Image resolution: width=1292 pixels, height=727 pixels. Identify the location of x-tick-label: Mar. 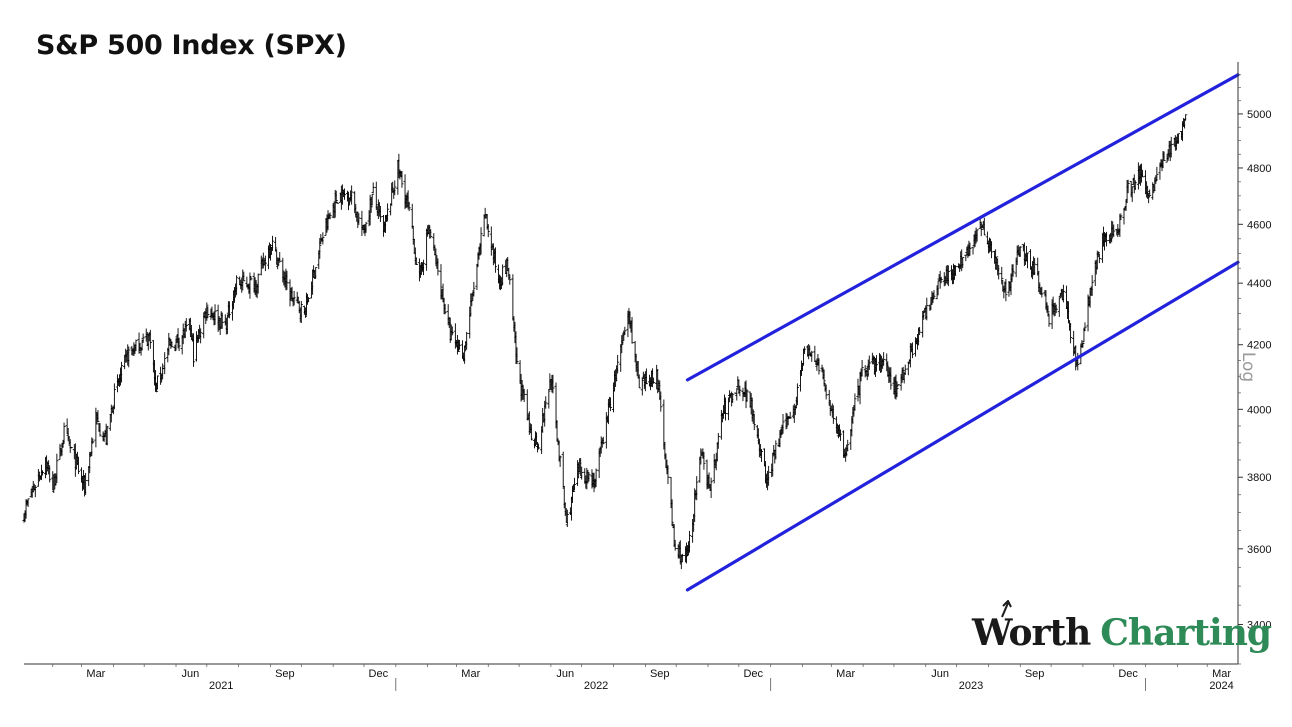
(845, 674).